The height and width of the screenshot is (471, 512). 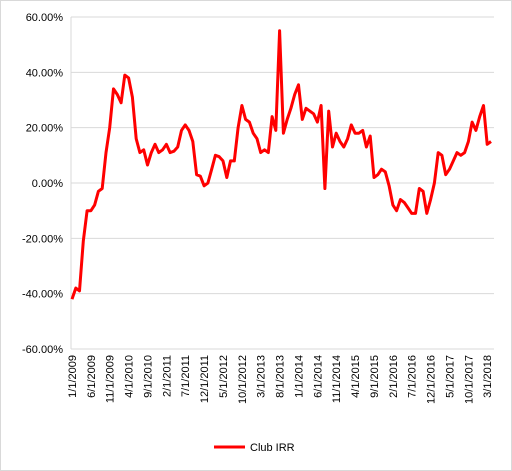 I want to click on legend: Club IRR, so click(x=254, y=448).